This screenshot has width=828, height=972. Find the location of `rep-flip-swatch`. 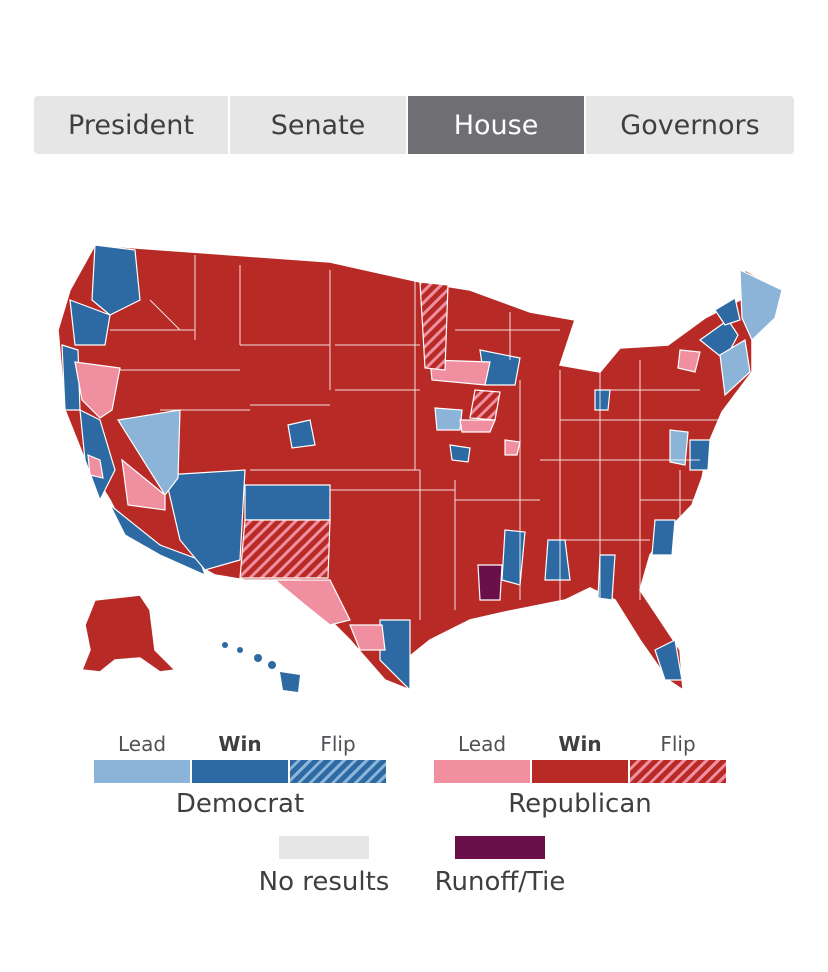

rep-flip-swatch is located at coordinates (678, 771).